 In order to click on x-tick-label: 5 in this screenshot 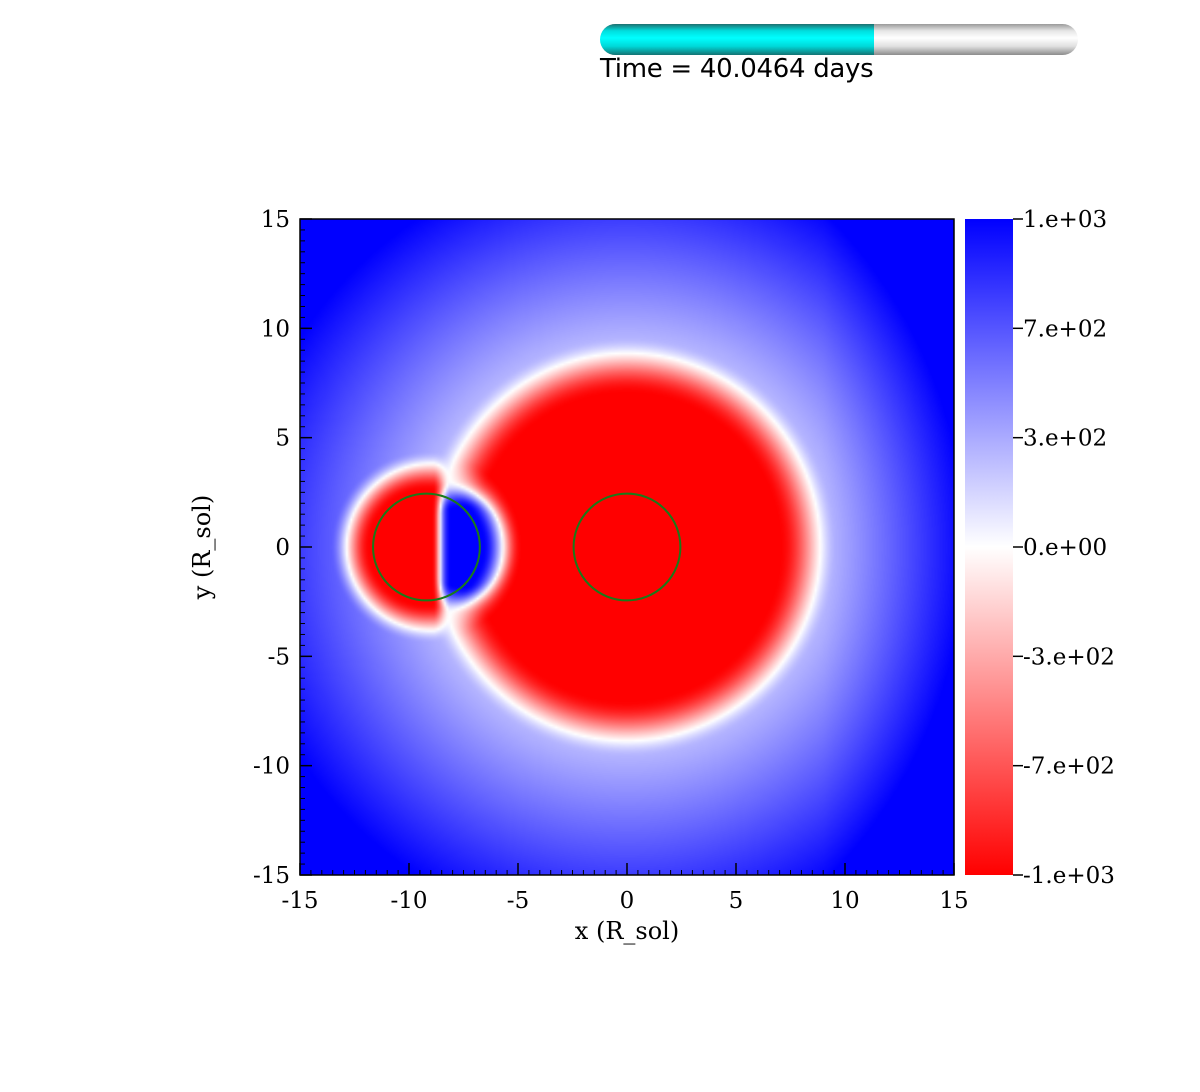, I will do `click(736, 901)`.